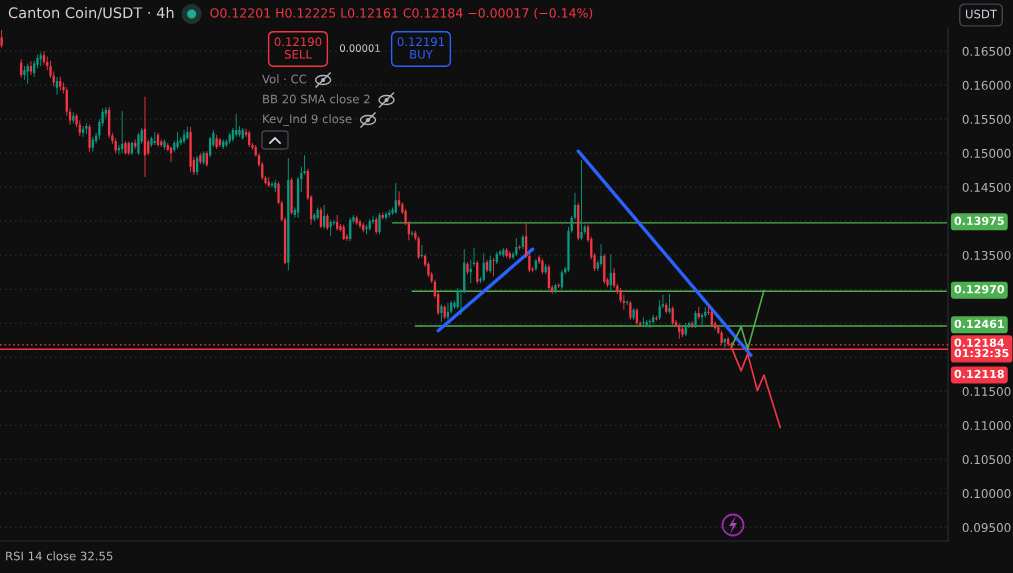 Image resolution: width=1013 pixels, height=573 pixels. Describe the element at coordinates (401, 13) in the screenshot. I see `chart-subtitle: O0.12201 H0.12225 L0.12161 C0.12184 −0.00017 (−0.14%)` at that location.